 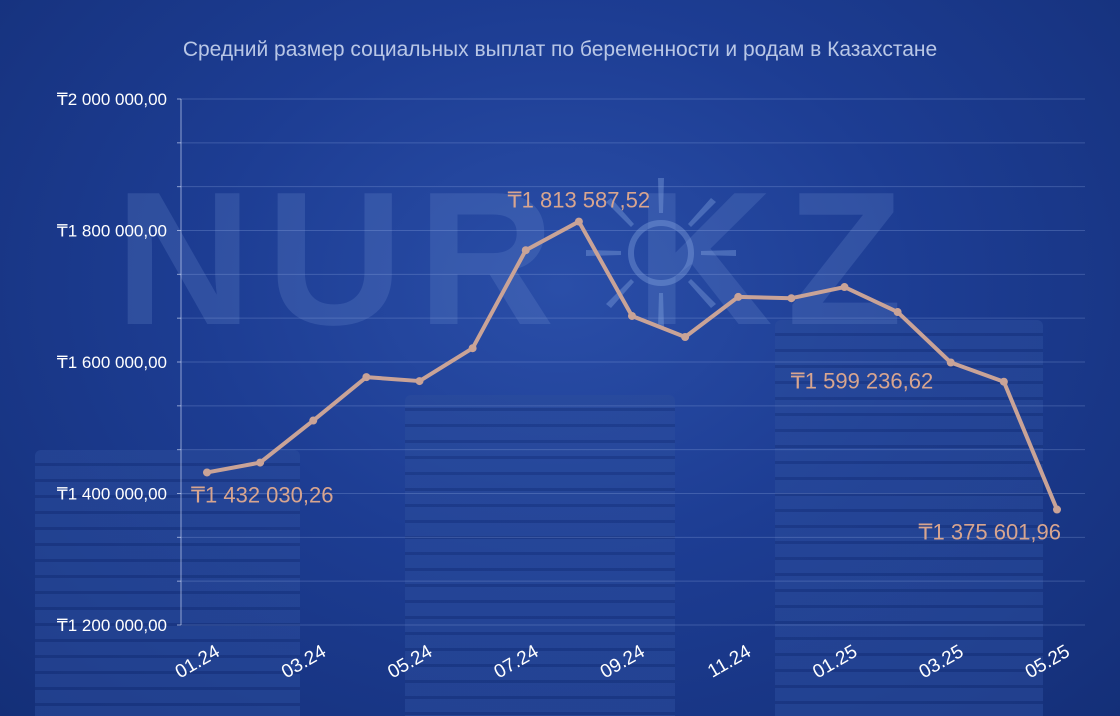 I want to click on axes, so click(x=179, y=362).